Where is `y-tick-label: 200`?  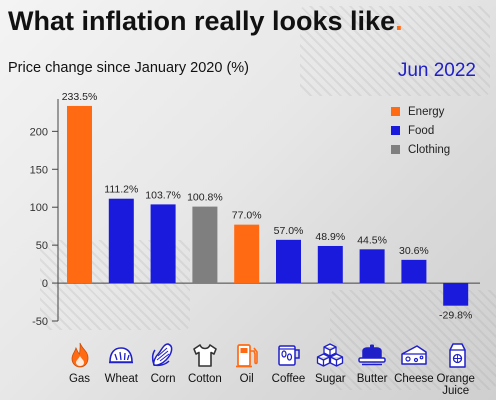 y-tick-label: 200 is located at coordinates (39, 132).